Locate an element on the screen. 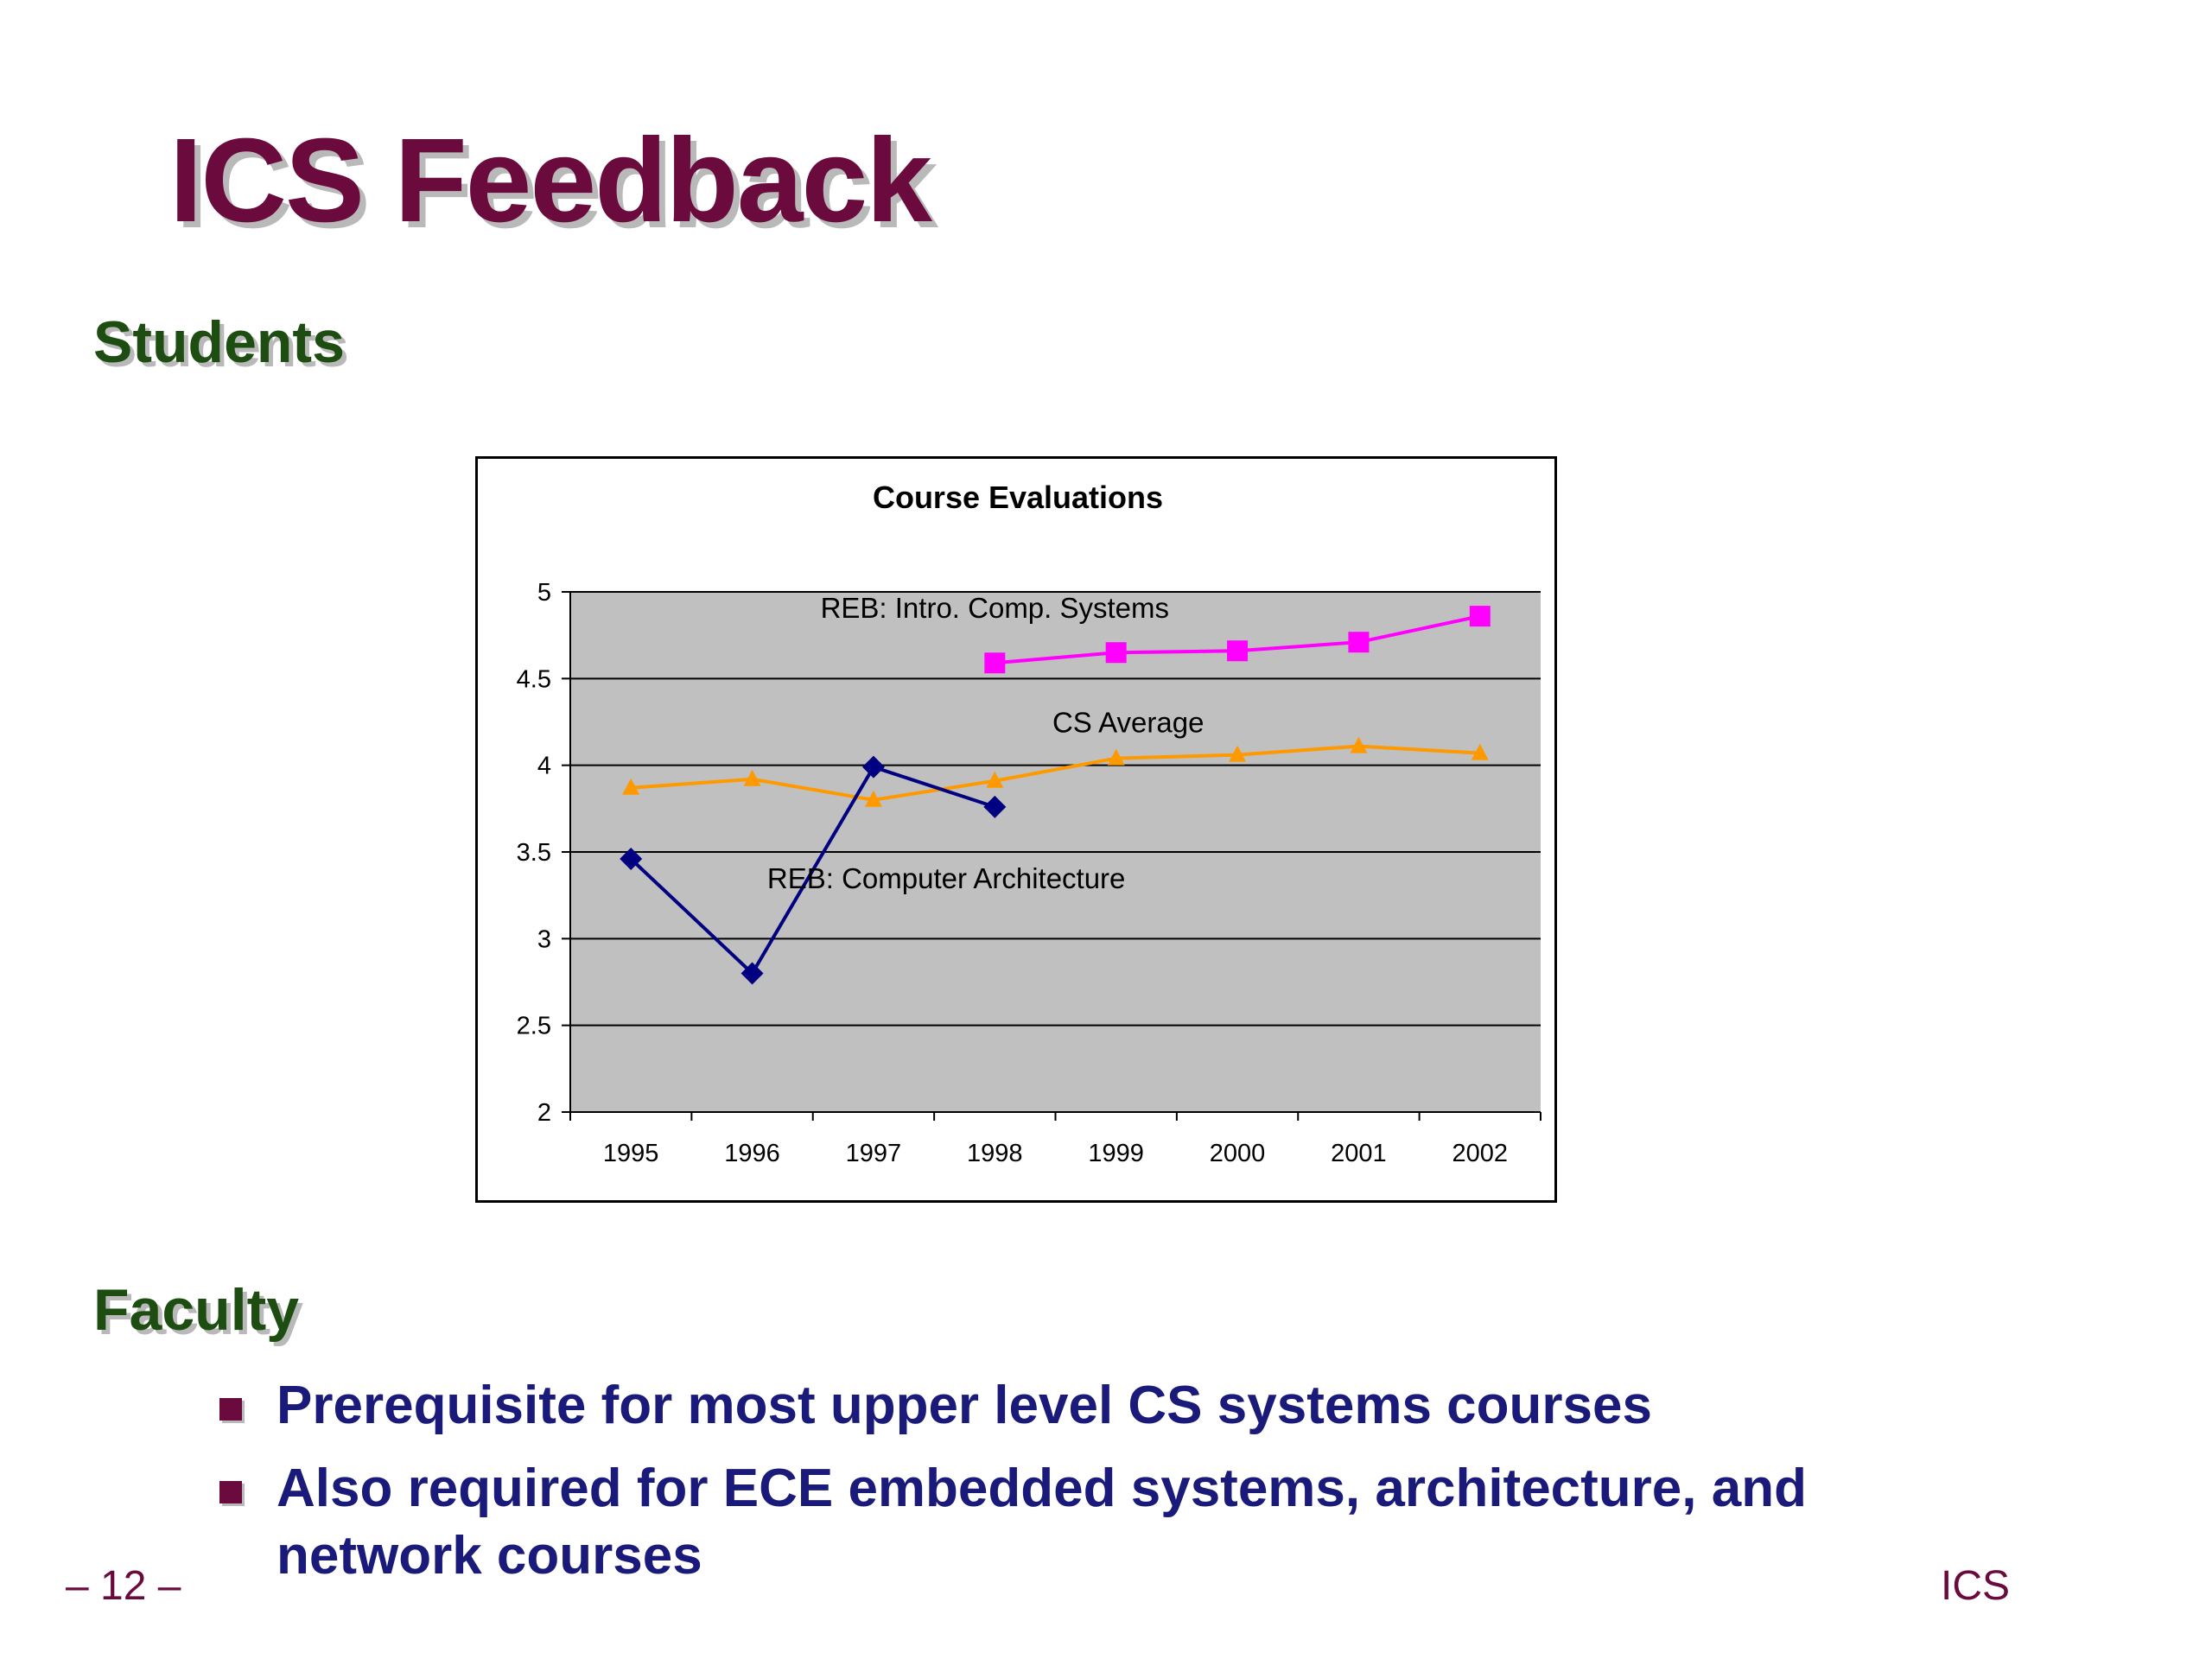 This screenshot has width=2212, height=1659. series-label: CS Average is located at coordinates (1128, 723).